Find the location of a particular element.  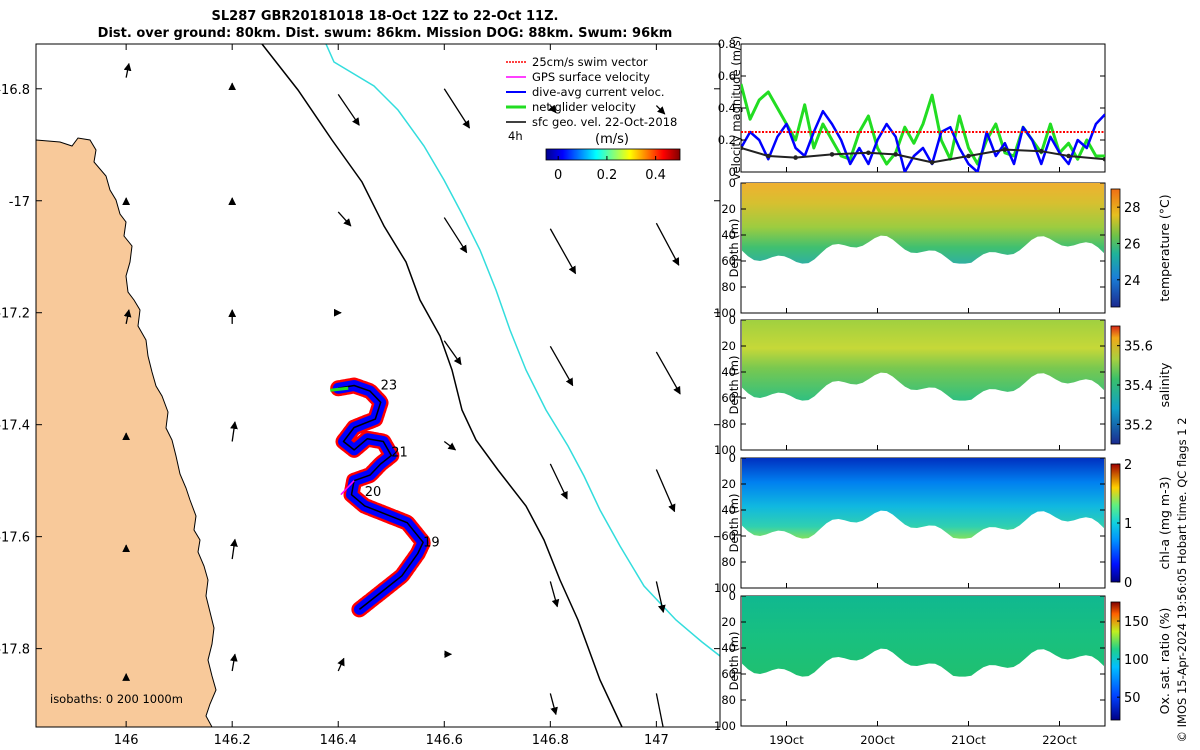

map-y-tick-label: -17.4 is located at coordinates (15, 426).